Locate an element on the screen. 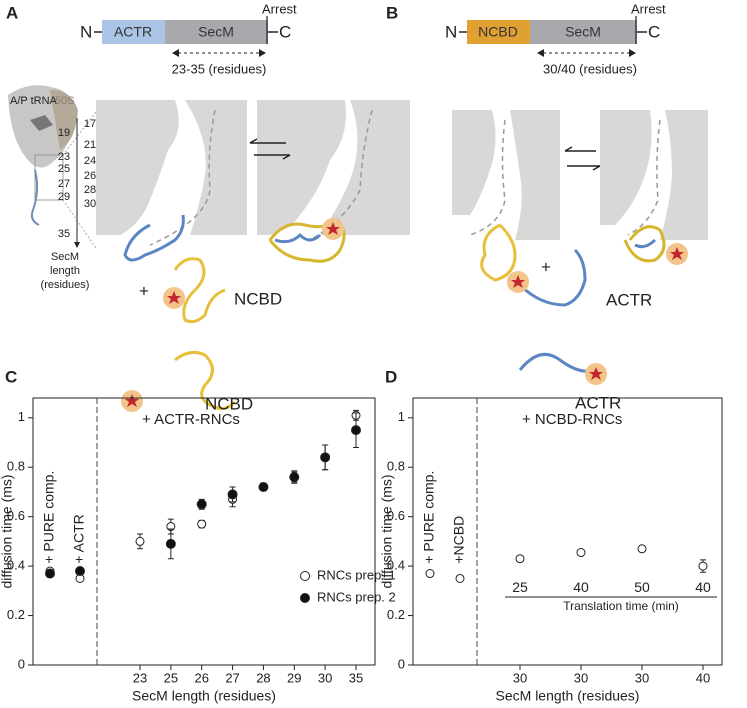 The image size is (747, 708). secm-label: SecM is located at coordinates (583, 32).